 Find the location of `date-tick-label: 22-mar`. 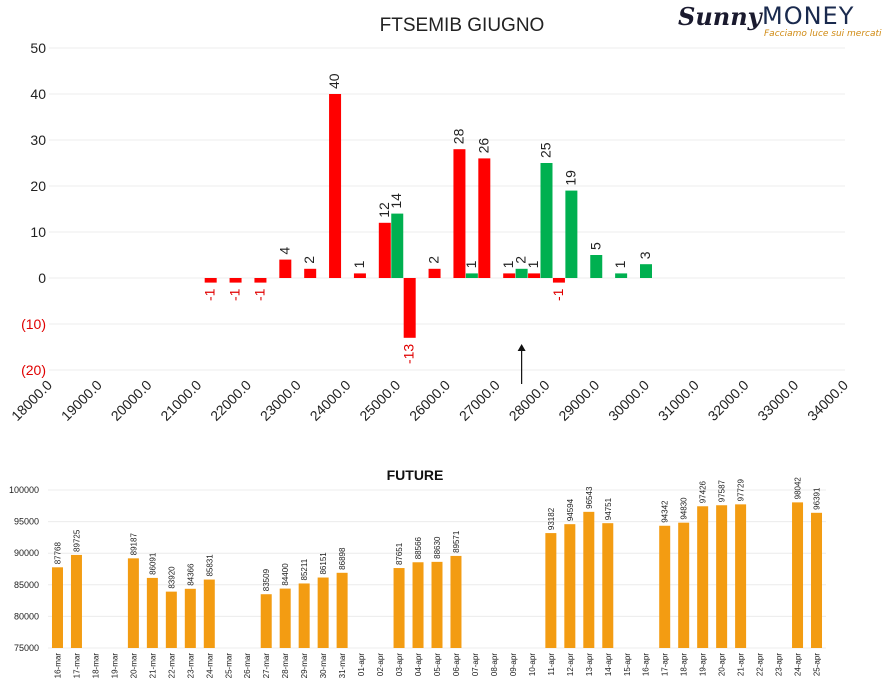

date-tick-label: 22-mar is located at coordinates (171, 666).